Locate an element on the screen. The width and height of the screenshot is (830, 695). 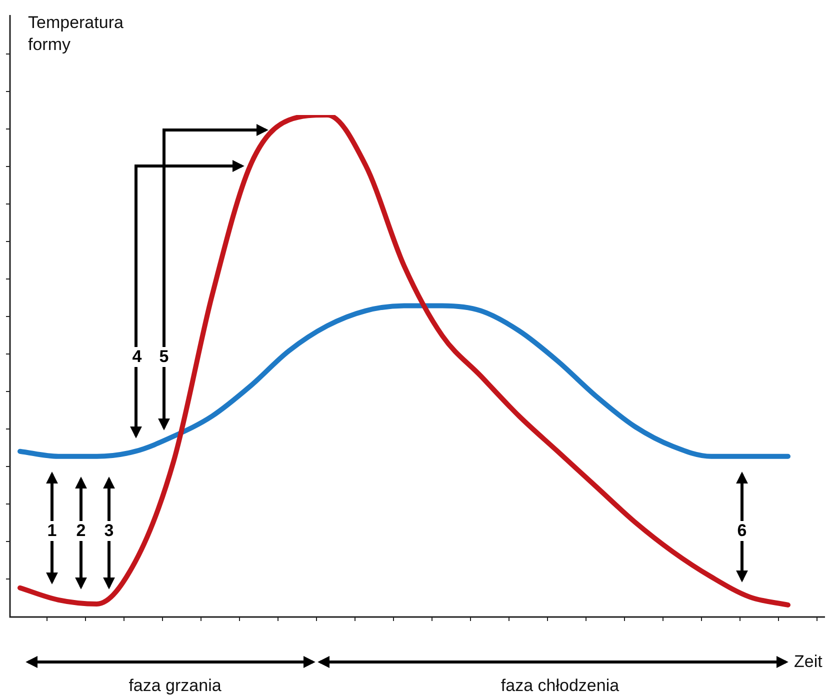
annotation: 3 is located at coordinates (109, 531).